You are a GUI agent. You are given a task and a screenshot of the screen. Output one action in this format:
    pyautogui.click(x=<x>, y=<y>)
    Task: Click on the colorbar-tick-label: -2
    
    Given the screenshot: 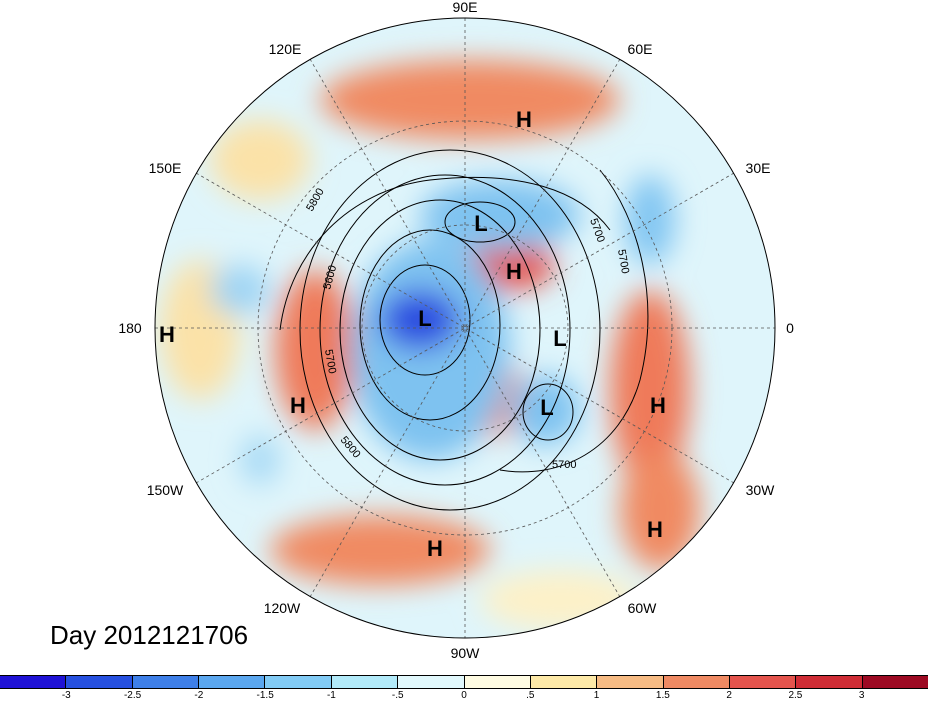 What is the action you would take?
    pyautogui.click(x=199, y=695)
    